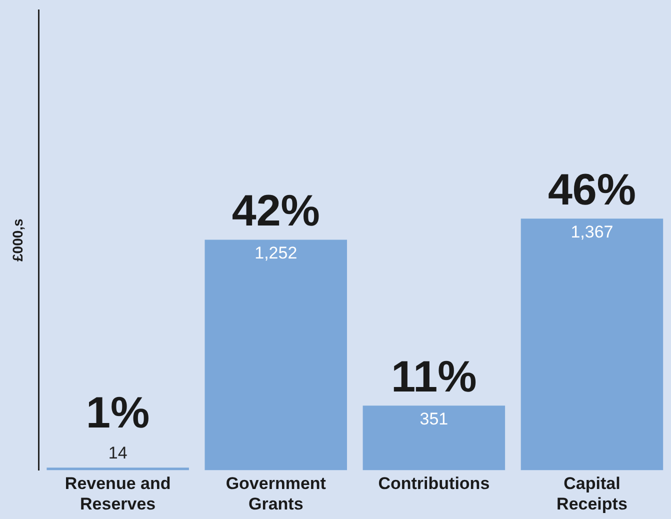  What do you see at coordinates (434, 377) in the screenshot?
I see `annotation: 11%` at bounding box center [434, 377].